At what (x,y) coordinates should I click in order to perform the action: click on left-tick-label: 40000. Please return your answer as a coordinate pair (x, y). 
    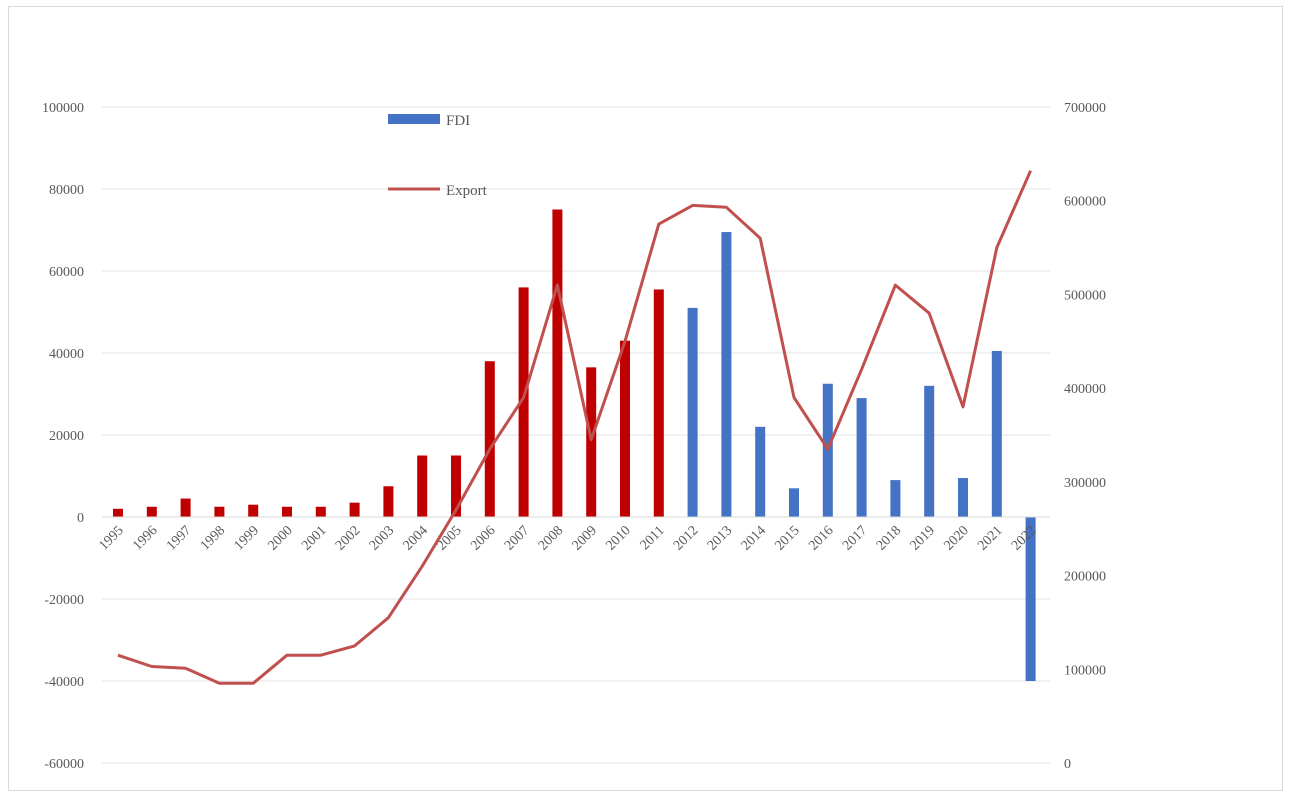
    Looking at the image, I should click on (66, 354).